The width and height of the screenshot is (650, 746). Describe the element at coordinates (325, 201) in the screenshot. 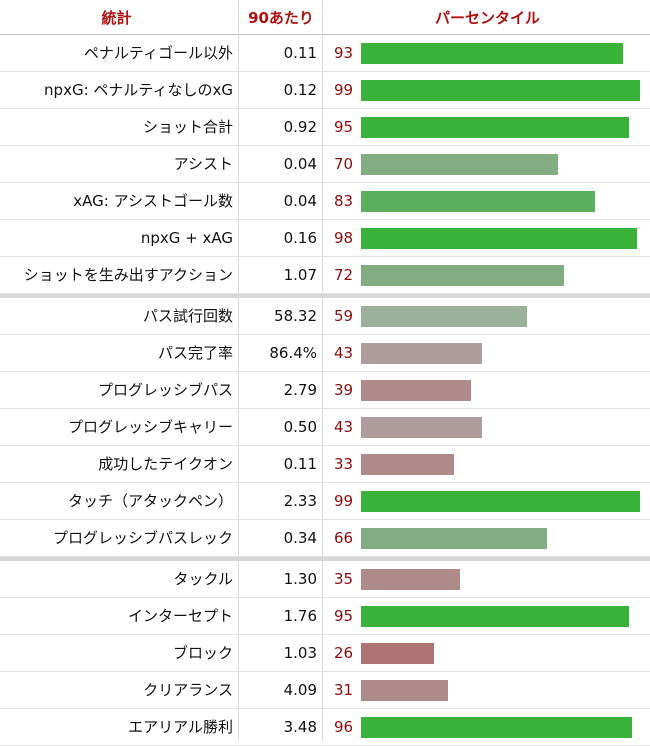

I see `table-row: xAG: アシストゴール数 0.04 83` at that location.